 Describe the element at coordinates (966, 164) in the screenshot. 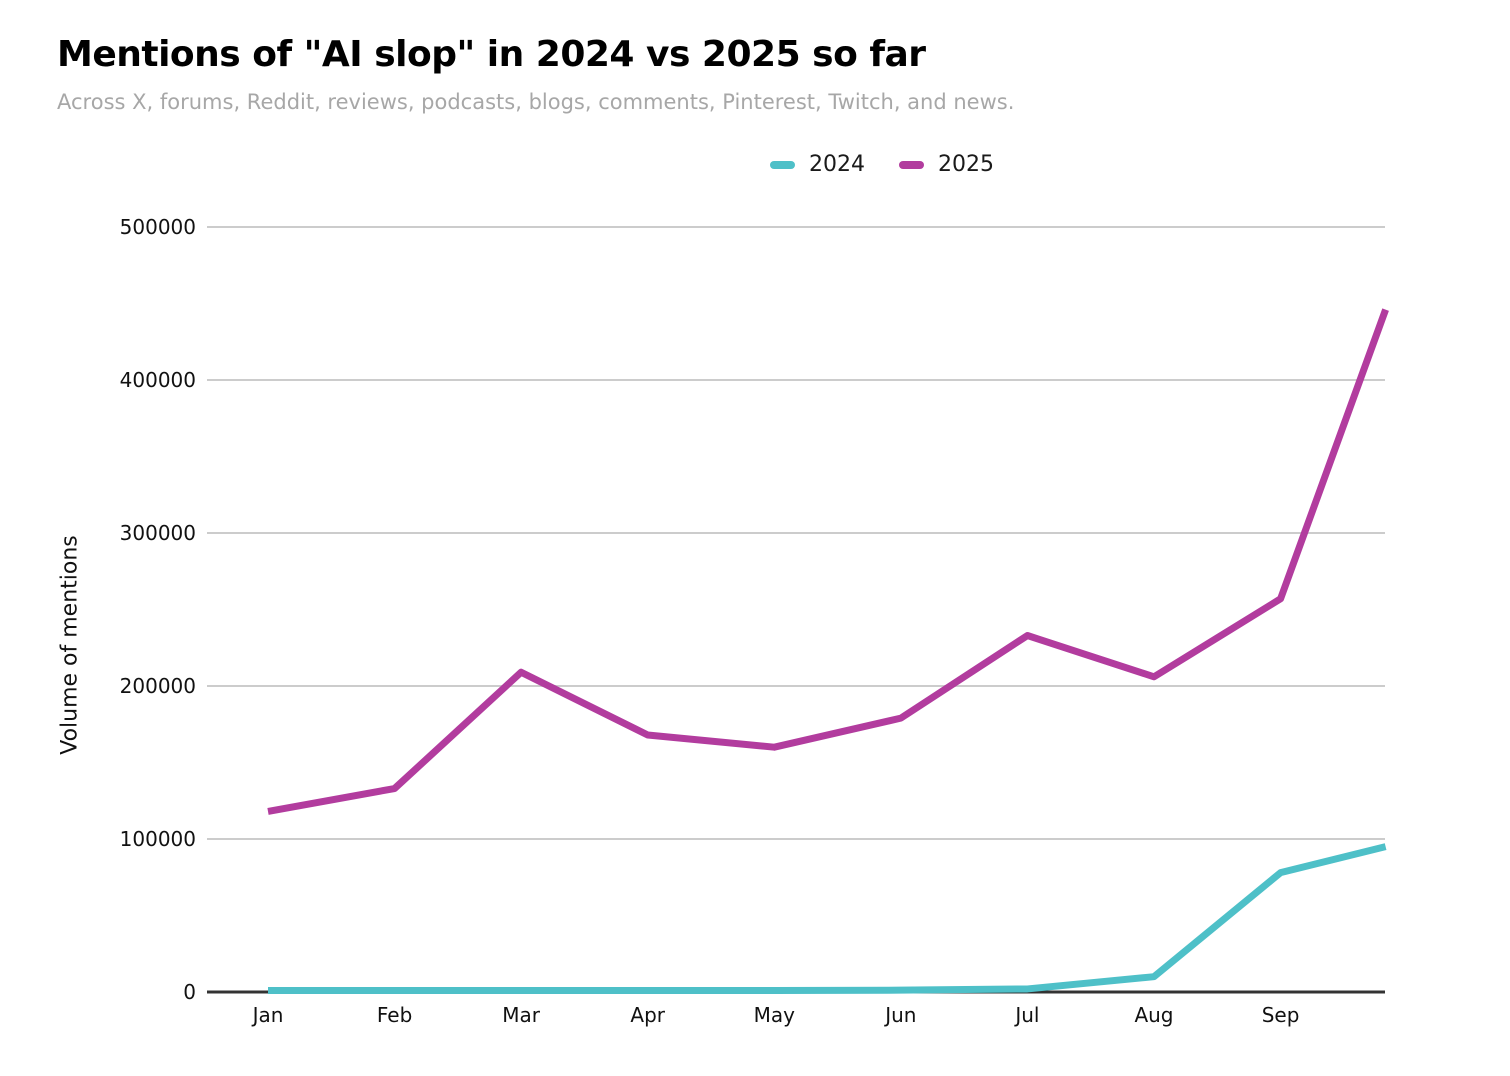

I see `legend-label-2025: 2025` at that location.